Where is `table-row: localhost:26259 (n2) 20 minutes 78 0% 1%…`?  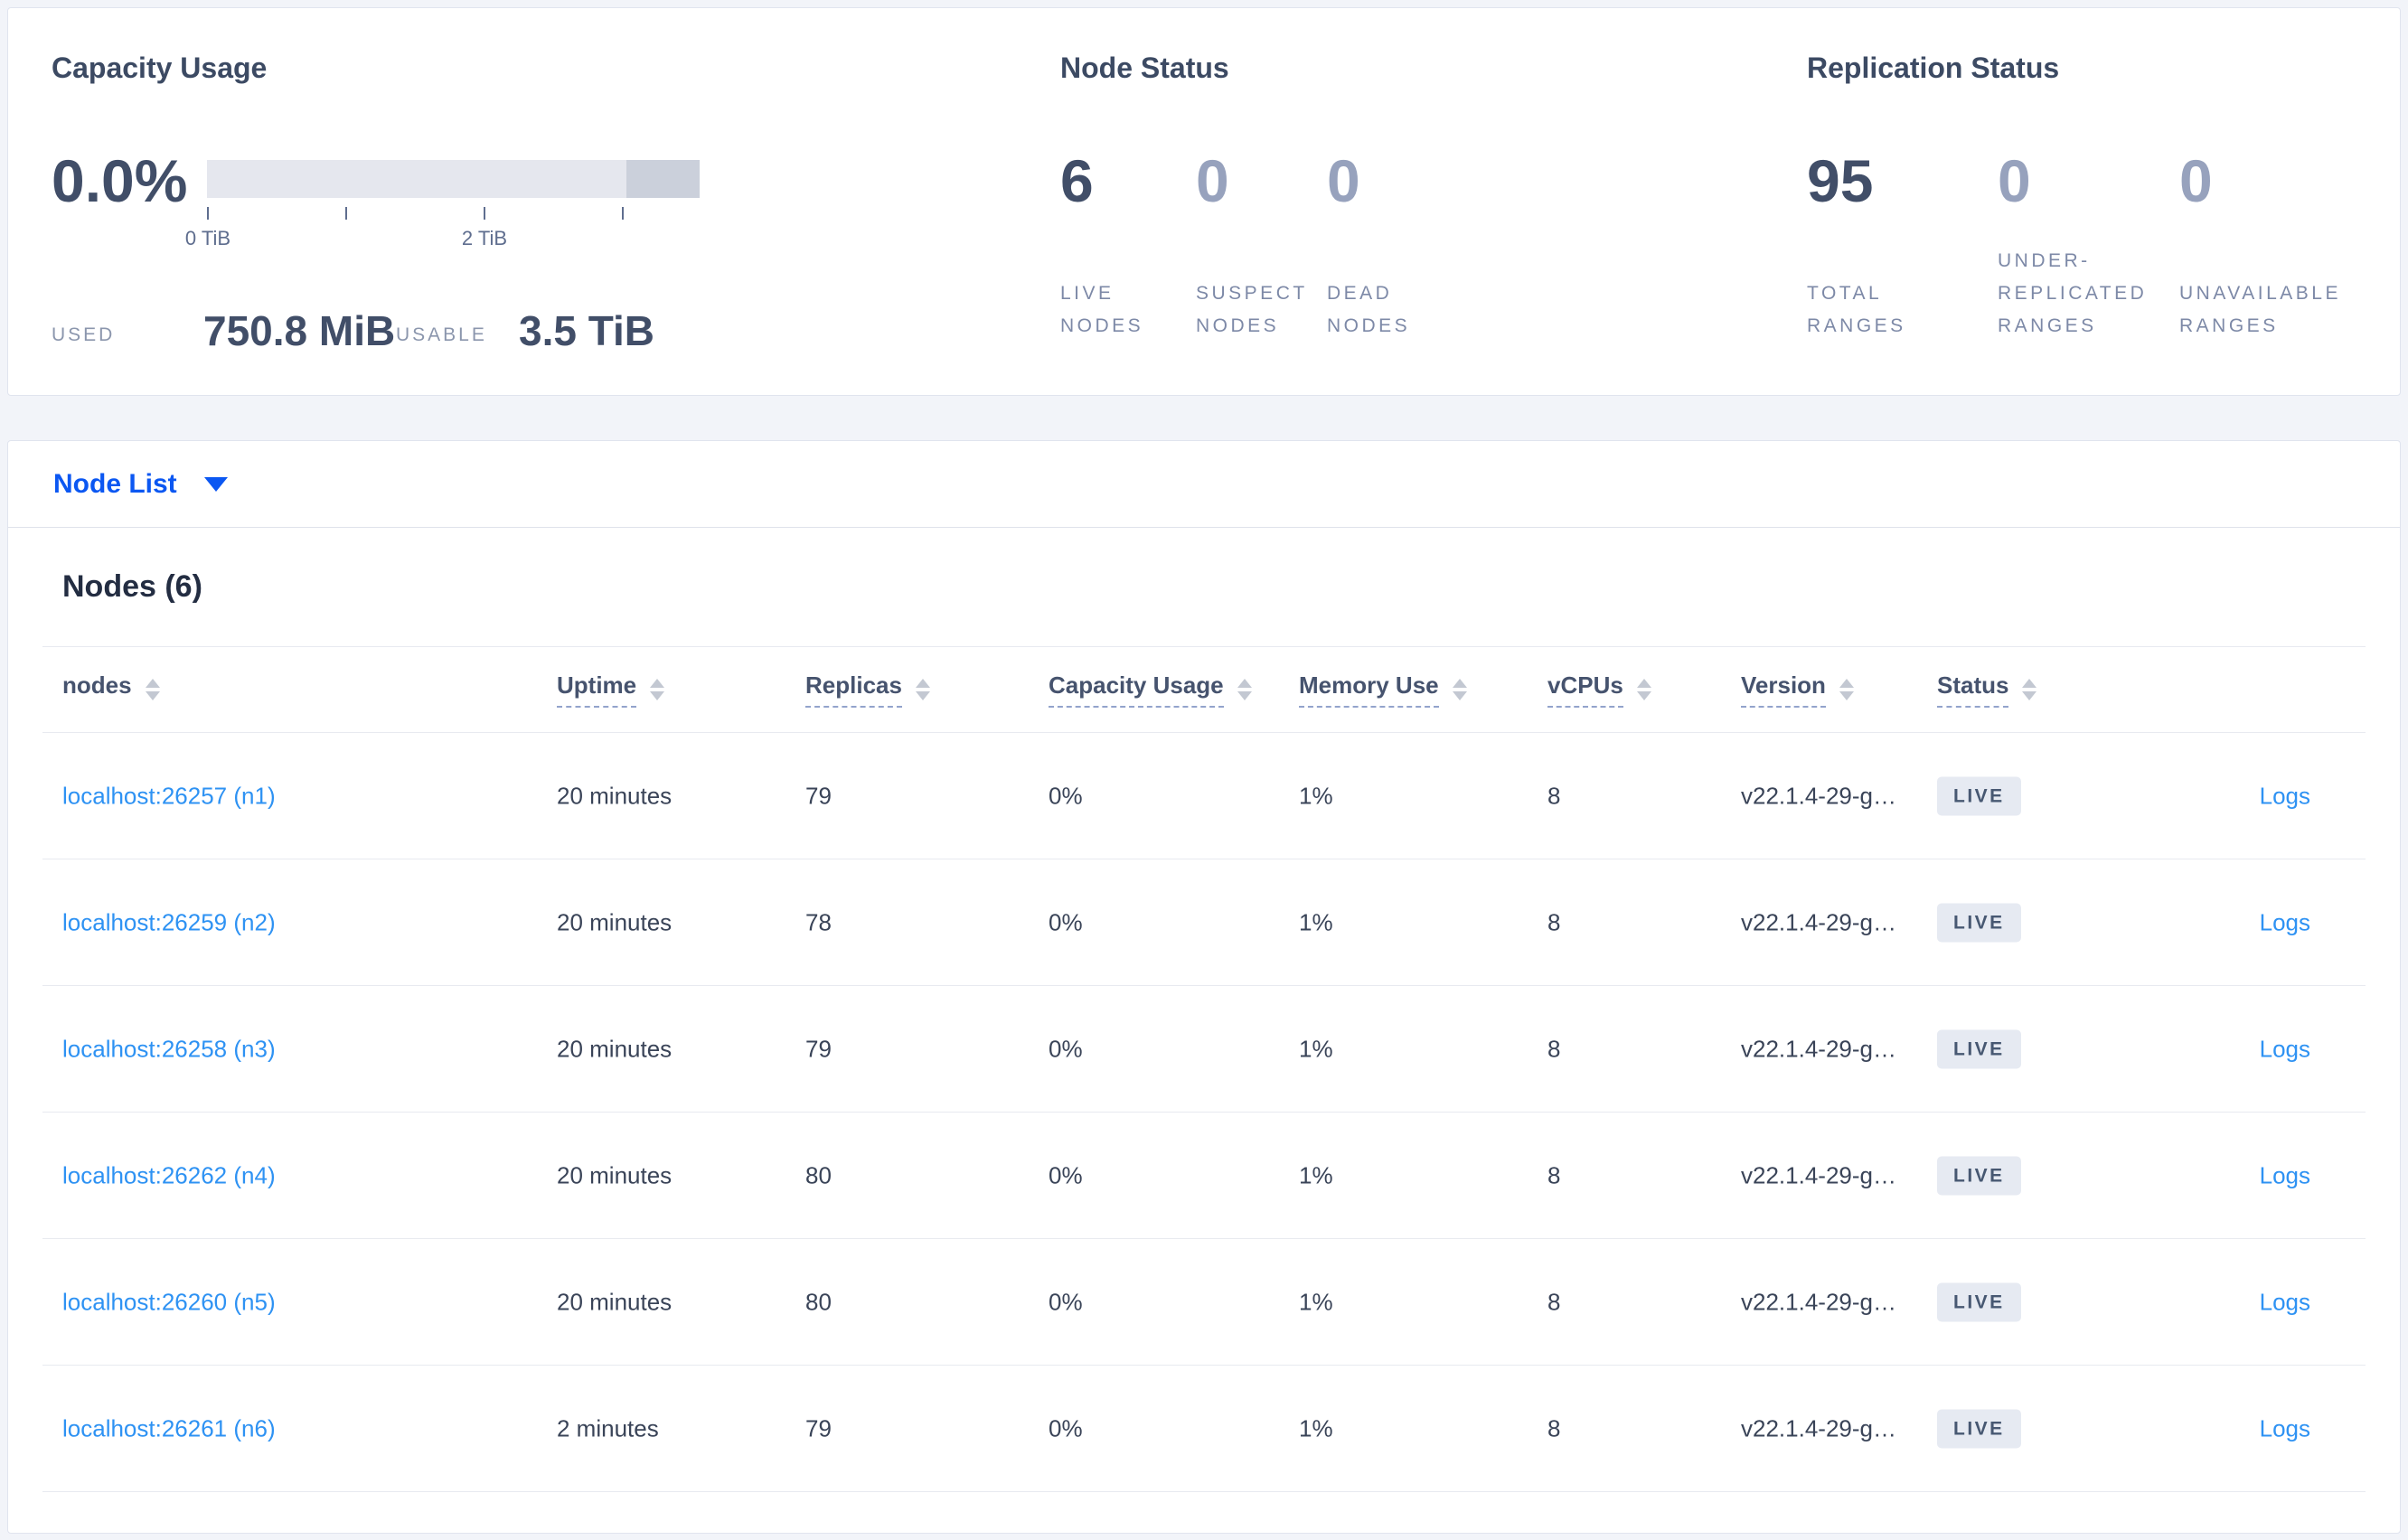 table-row: localhost:26259 (n2) 20 minutes 78 0% 1%… is located at coordinates (1204, 922).